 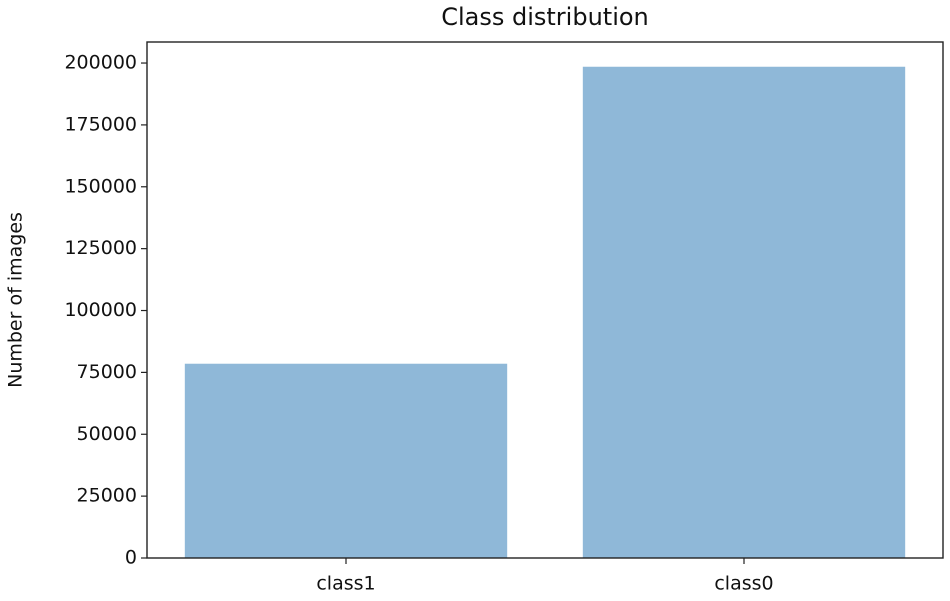 I want to click on y-tick-label: 75000, so click(x=107, y=372).